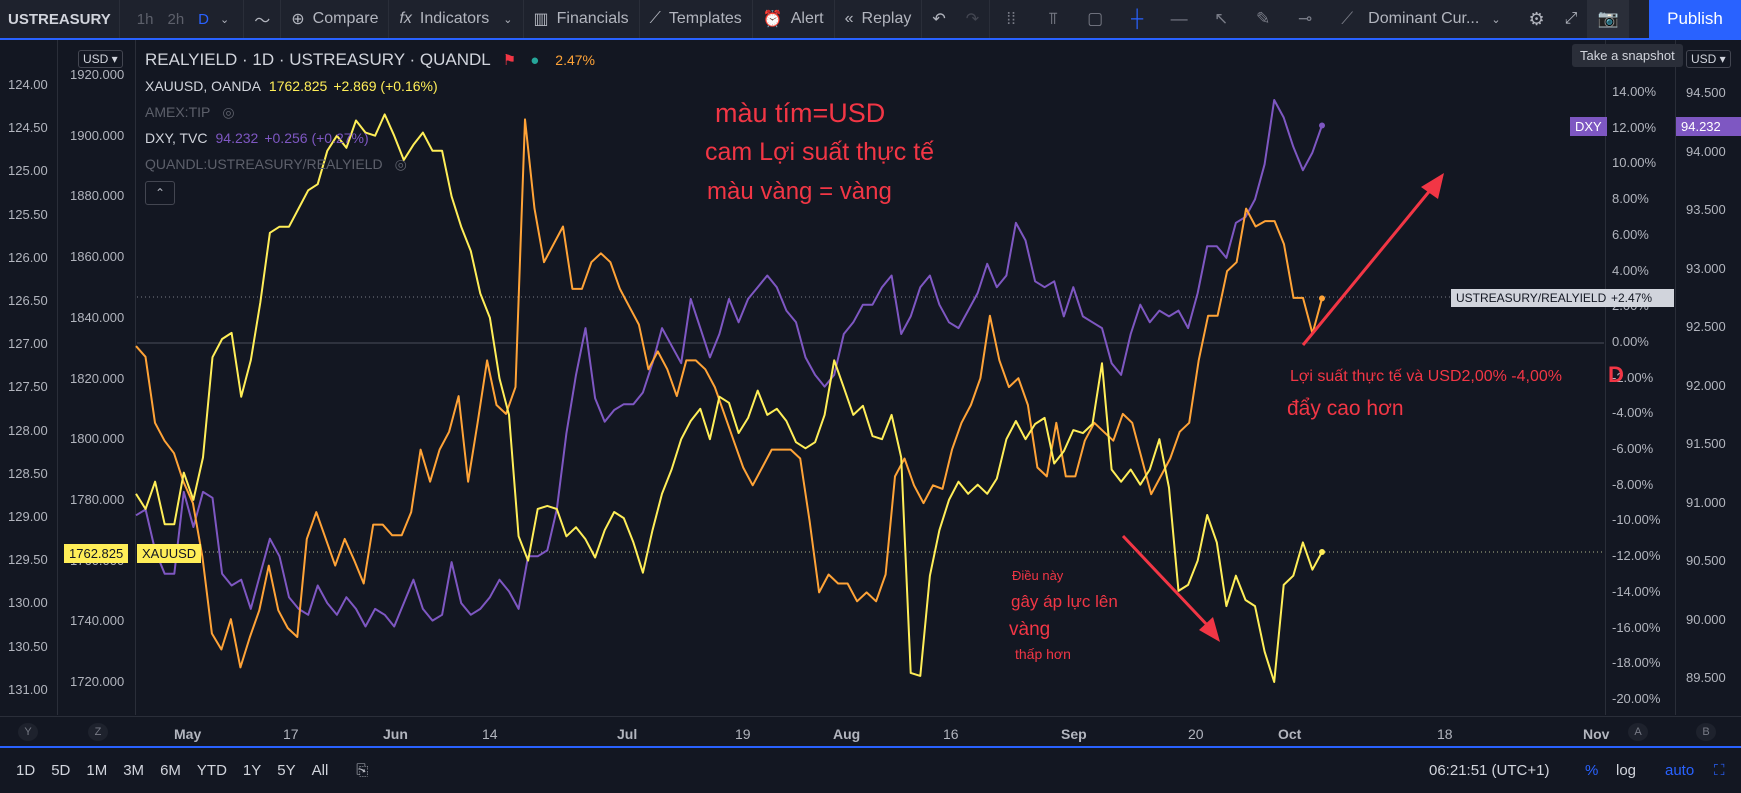 This screenshot has width=1741, height=793. Describe the element at coordinates (1640, 298) in the screenshot. I see `realyield-value-label: +2.47%` at that location.